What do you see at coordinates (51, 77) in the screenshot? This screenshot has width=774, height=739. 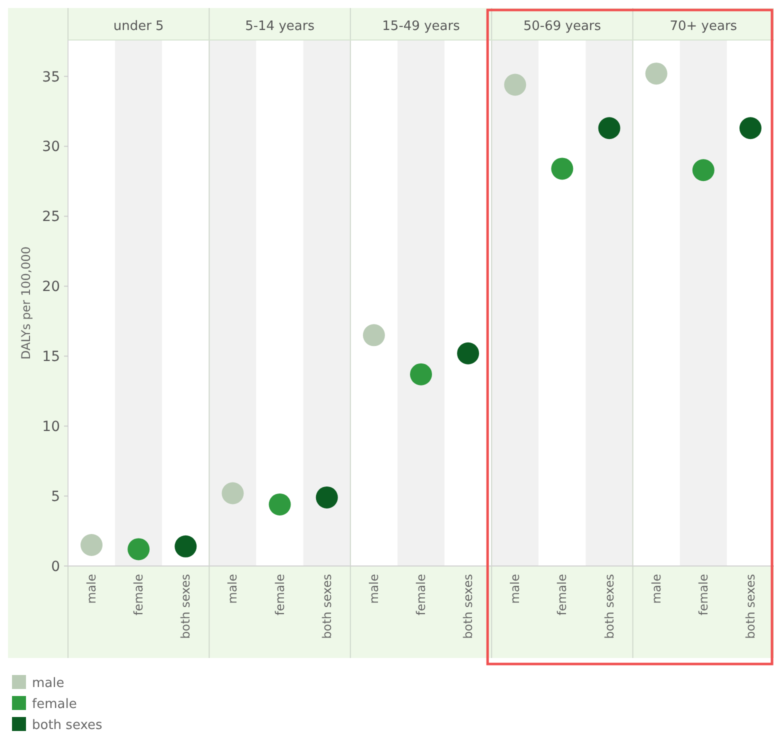 I see `y-tick-label: 35` at bounding box center [51, 77].